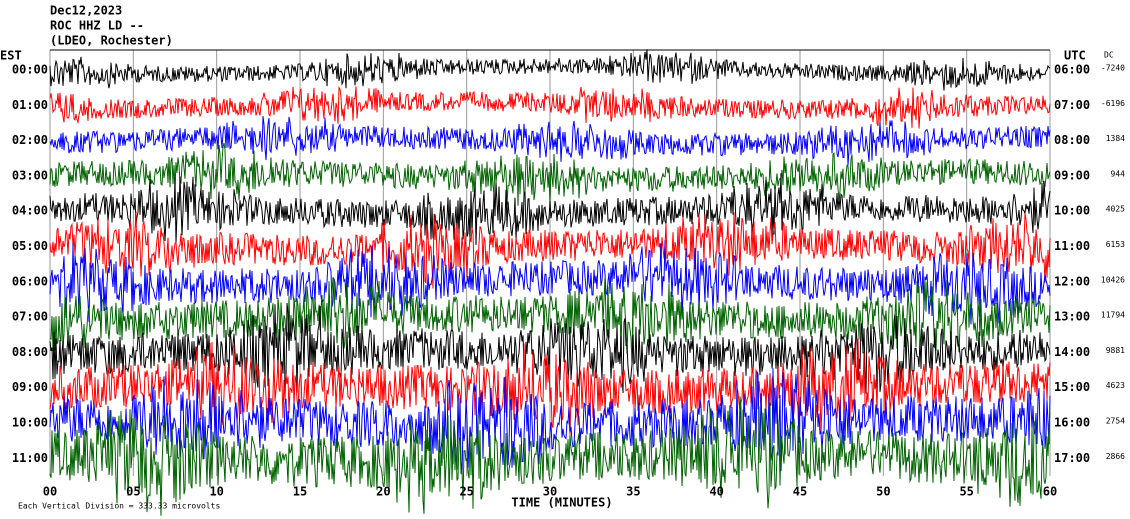 The image size is (1130, 519). What do you see at coordinates (30, 317) in the screenshot?
I see `est-label: 07:00` at bounding box center [30, 317].